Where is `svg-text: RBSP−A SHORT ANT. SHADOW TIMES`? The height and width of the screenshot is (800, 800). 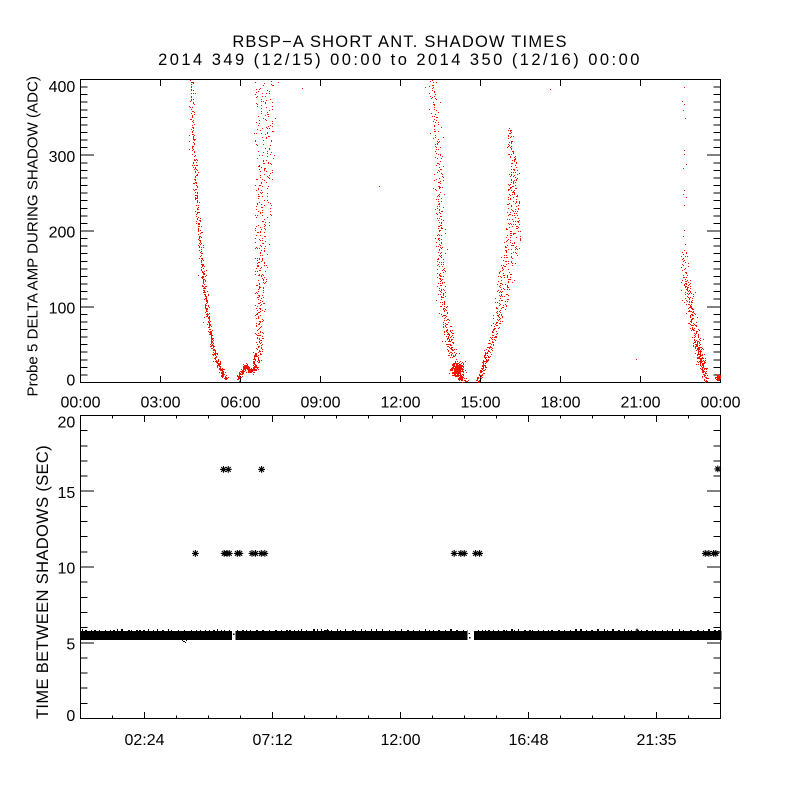 svg-text: RBSP−A SHORT ANT. SHADOW TIMES is located at coordinates (399, 42).